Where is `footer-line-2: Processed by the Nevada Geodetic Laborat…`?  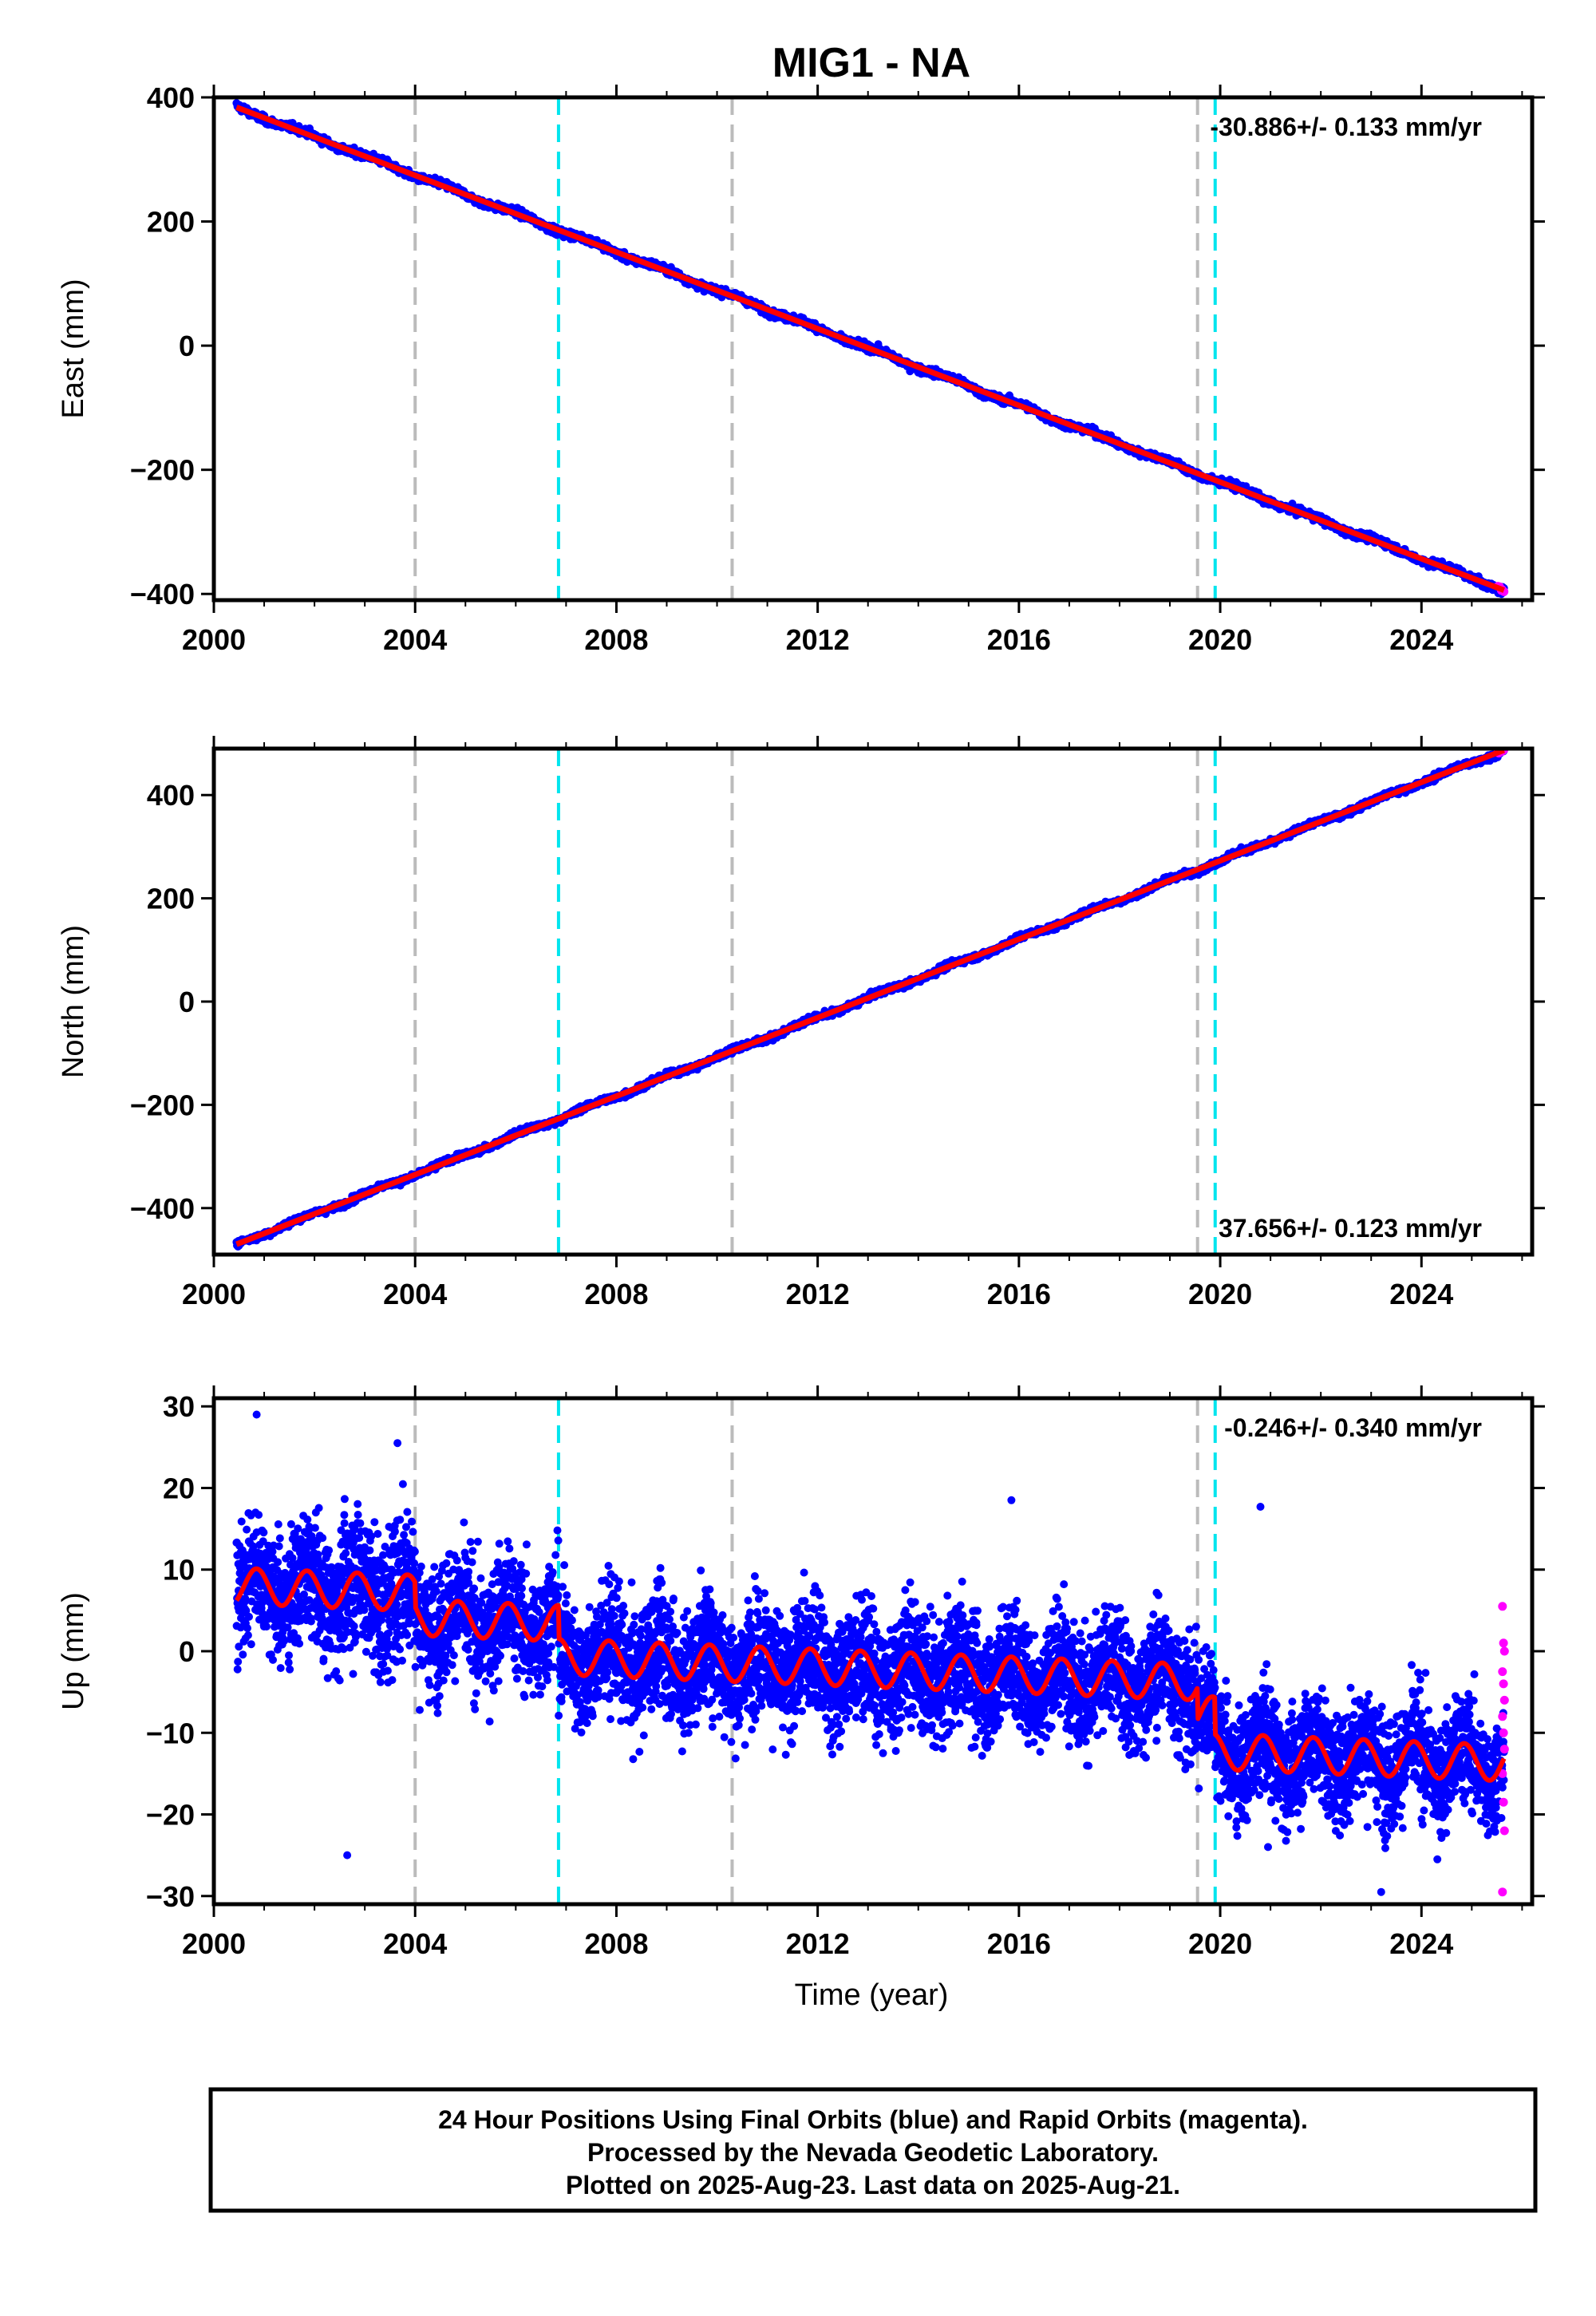 footer-line-2: Processed by the Nevada Geodetic Laborat… is located at coordinates (873, 2152).